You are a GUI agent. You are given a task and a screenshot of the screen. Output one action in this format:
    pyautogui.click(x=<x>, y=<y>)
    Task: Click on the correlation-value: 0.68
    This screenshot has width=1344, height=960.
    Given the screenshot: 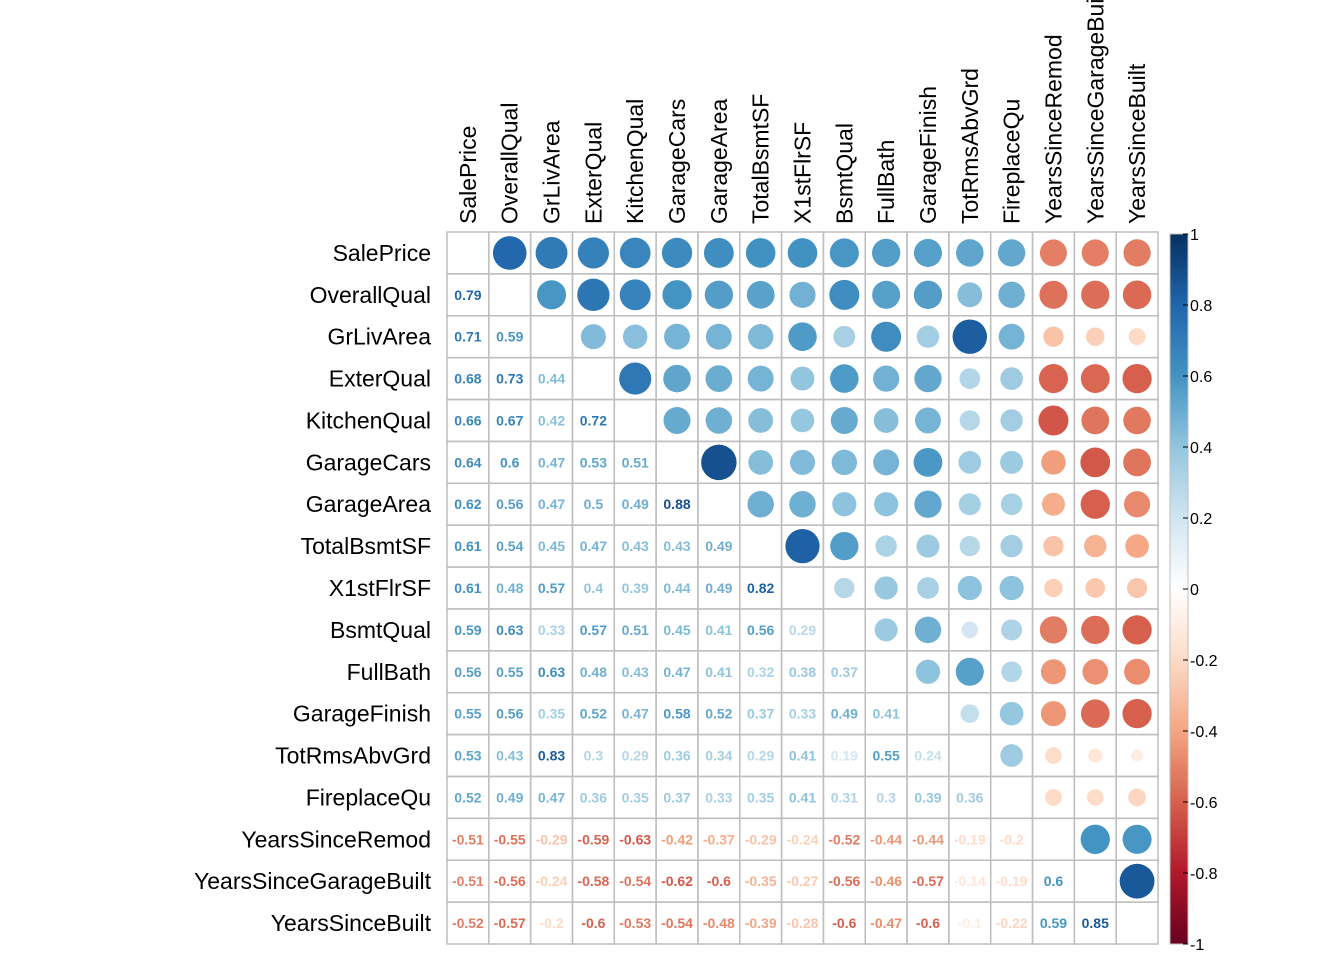 What is the action you would take?
    pyautogui.click(x=467, y=379)
    